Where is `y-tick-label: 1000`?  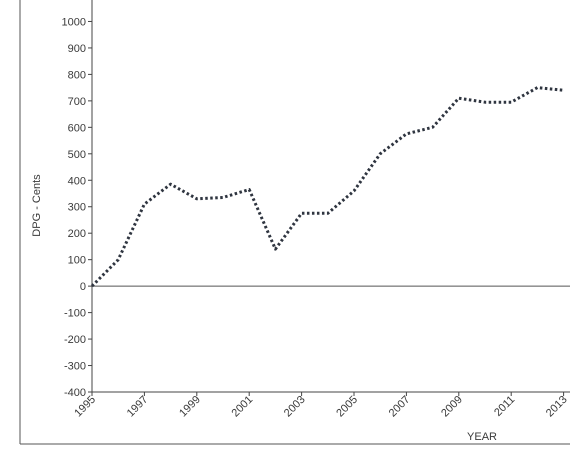 y-tick-label: 1000 is located at coordinates (74, 22).